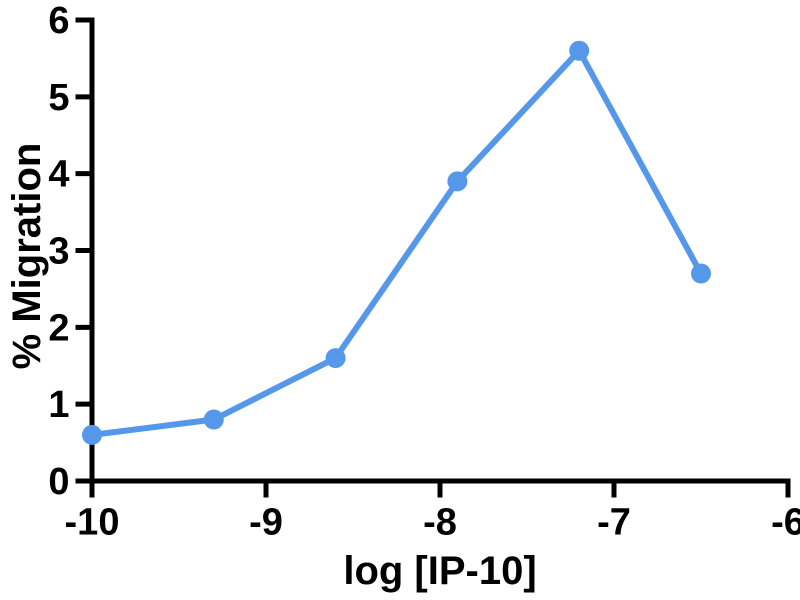  Describe the element at coordinates (58, 98) in the screenshot. I see `y-tick-label: 5` at that location.